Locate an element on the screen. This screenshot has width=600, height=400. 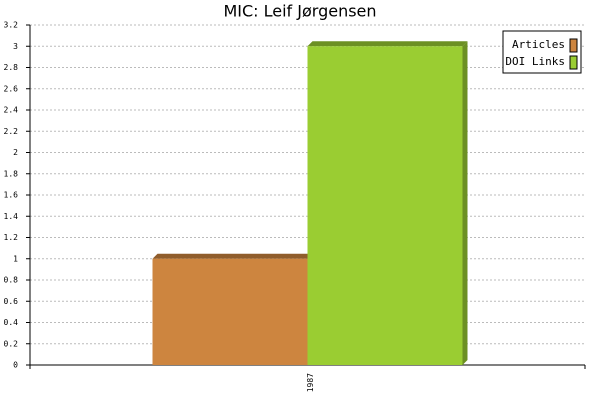
y-tick-label: 3.2 is located at coordinates (11, 25).